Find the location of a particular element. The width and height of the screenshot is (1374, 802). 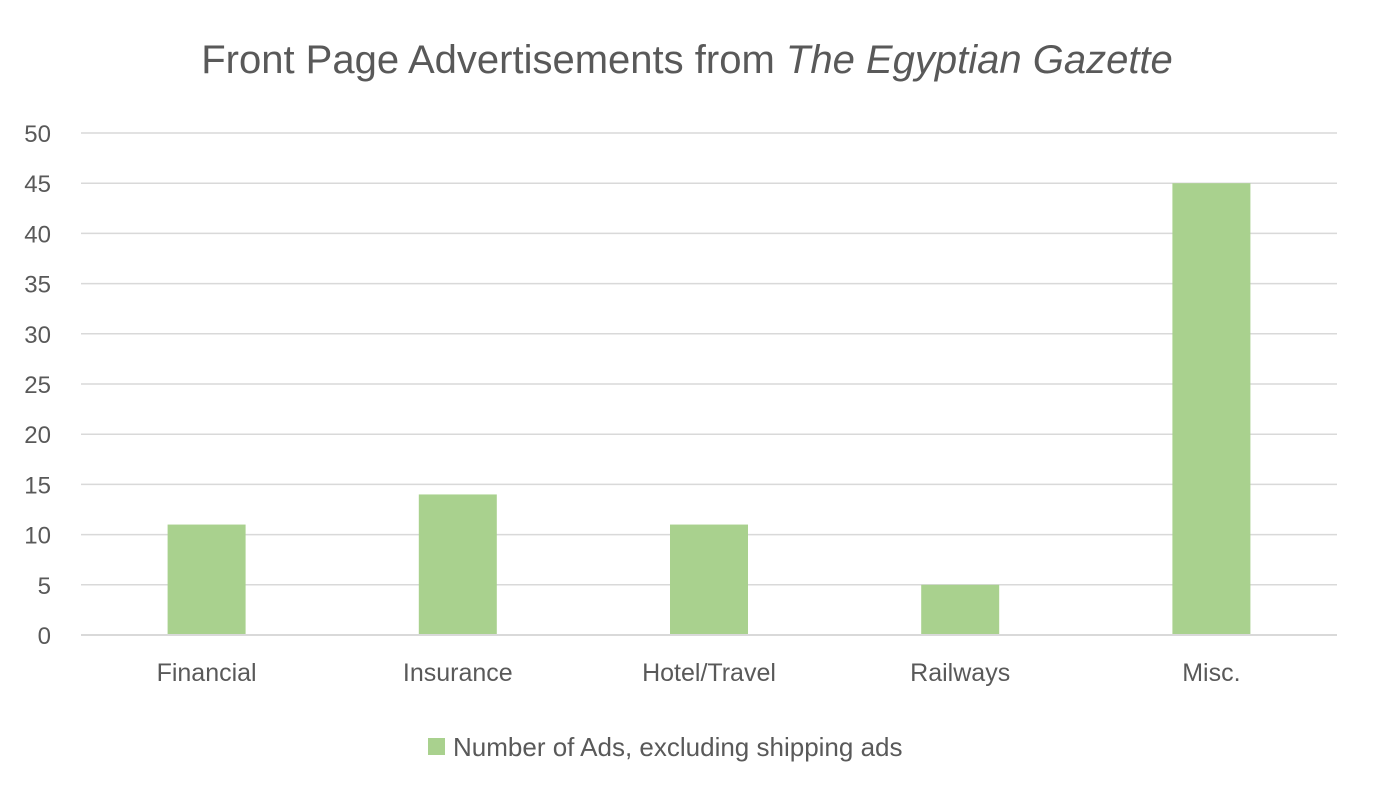

bar-hotel-travel is located at coordinates (709, 579).